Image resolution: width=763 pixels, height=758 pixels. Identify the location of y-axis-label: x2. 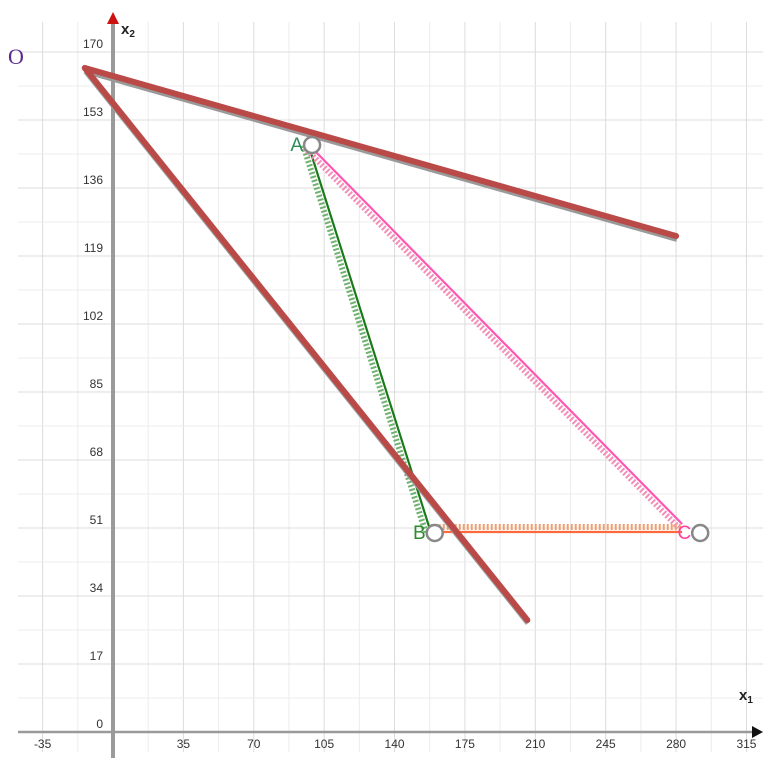
(128, 30).